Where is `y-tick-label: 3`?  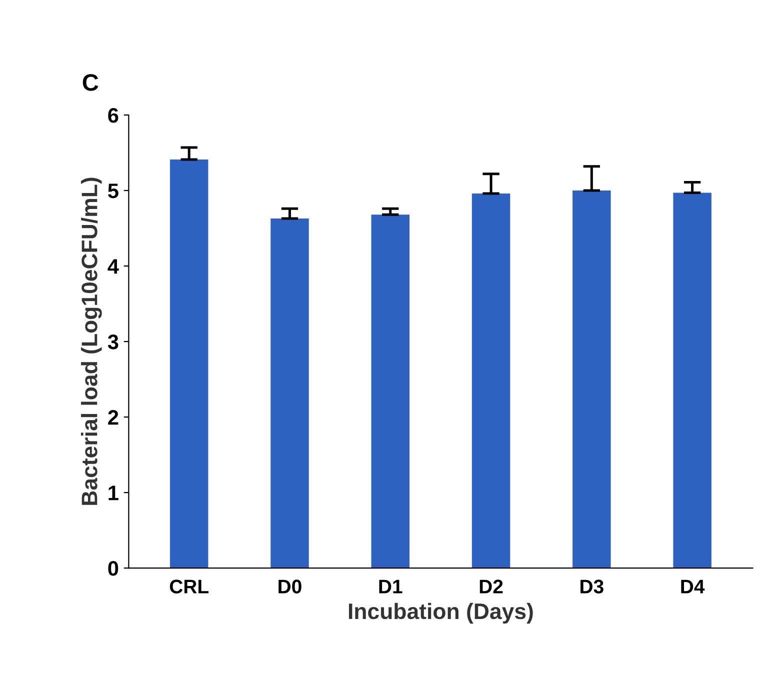
y-tick-label: 3 is located at coordinates (113, 342).